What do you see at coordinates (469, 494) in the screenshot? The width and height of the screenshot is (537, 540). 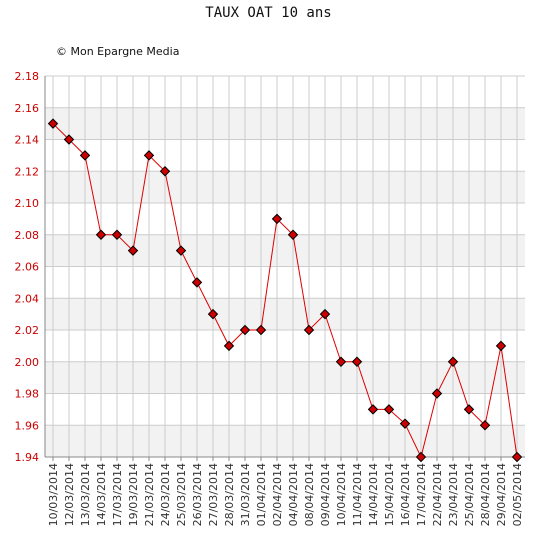 I see `x-tick-label: 25/04/2014` at bounding box center [469, 494].